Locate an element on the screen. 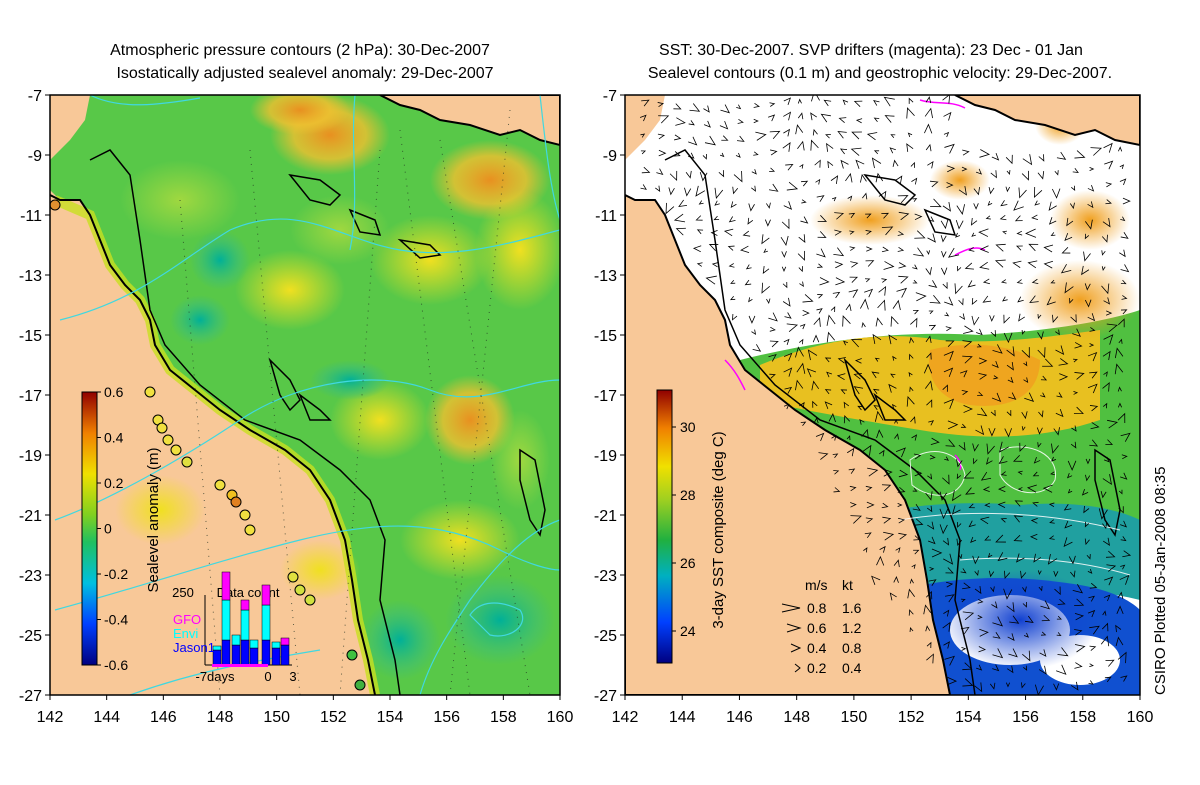 Image resolution: width=1200 pixels, height=785 pixels. islands-right is located at coordinates (982, 355).